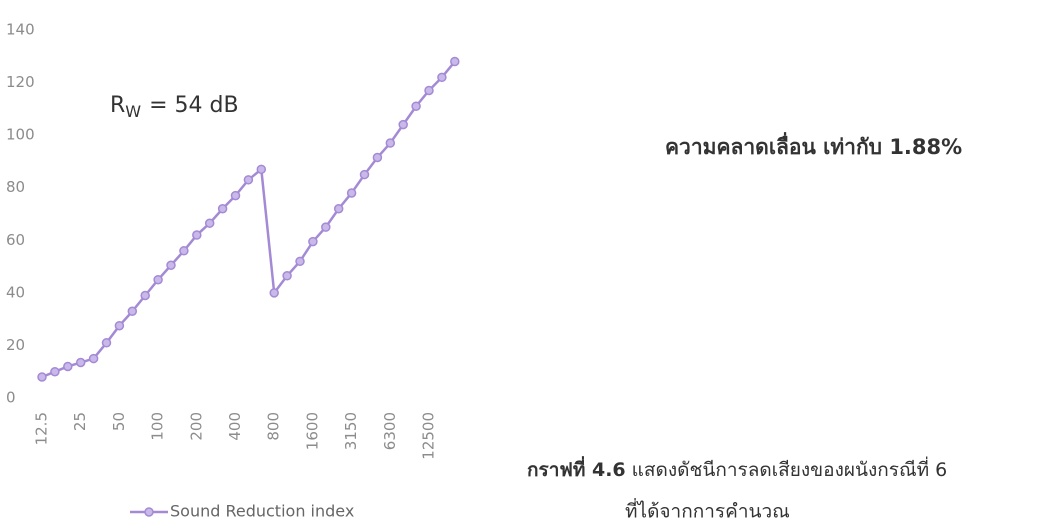 The width and height of the screenshot is (1038, 532). I want to click on y-tick-label: 100, so click(20, 135).